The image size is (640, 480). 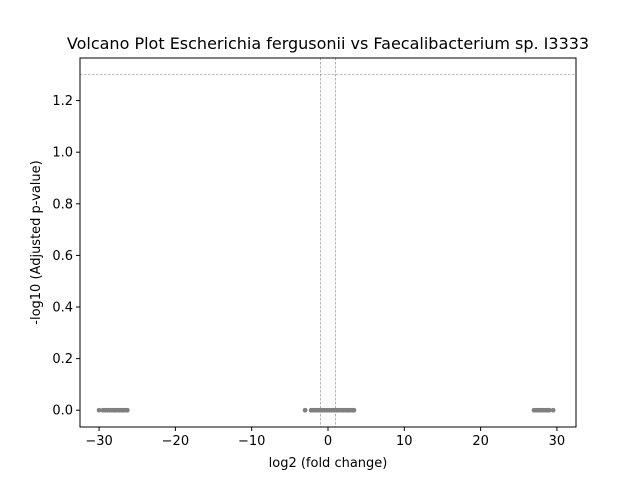 I want to click on x-tick-label: 20, so click(x=480, y=441).